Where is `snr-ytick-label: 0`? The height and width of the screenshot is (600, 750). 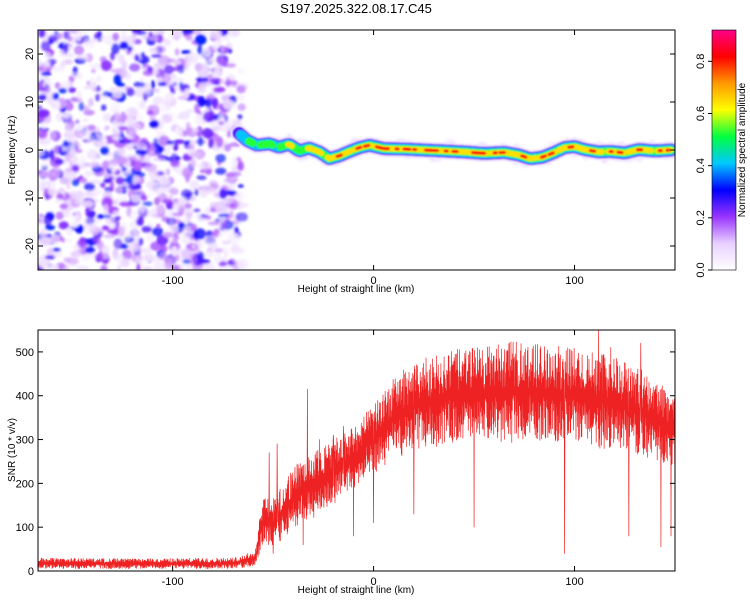 snr-ytick-label: 0 is located at coordinates (31, 572).